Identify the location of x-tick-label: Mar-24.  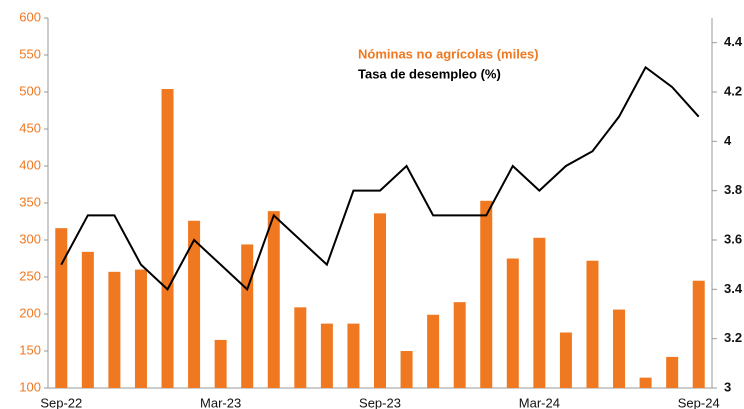
(539, 402).